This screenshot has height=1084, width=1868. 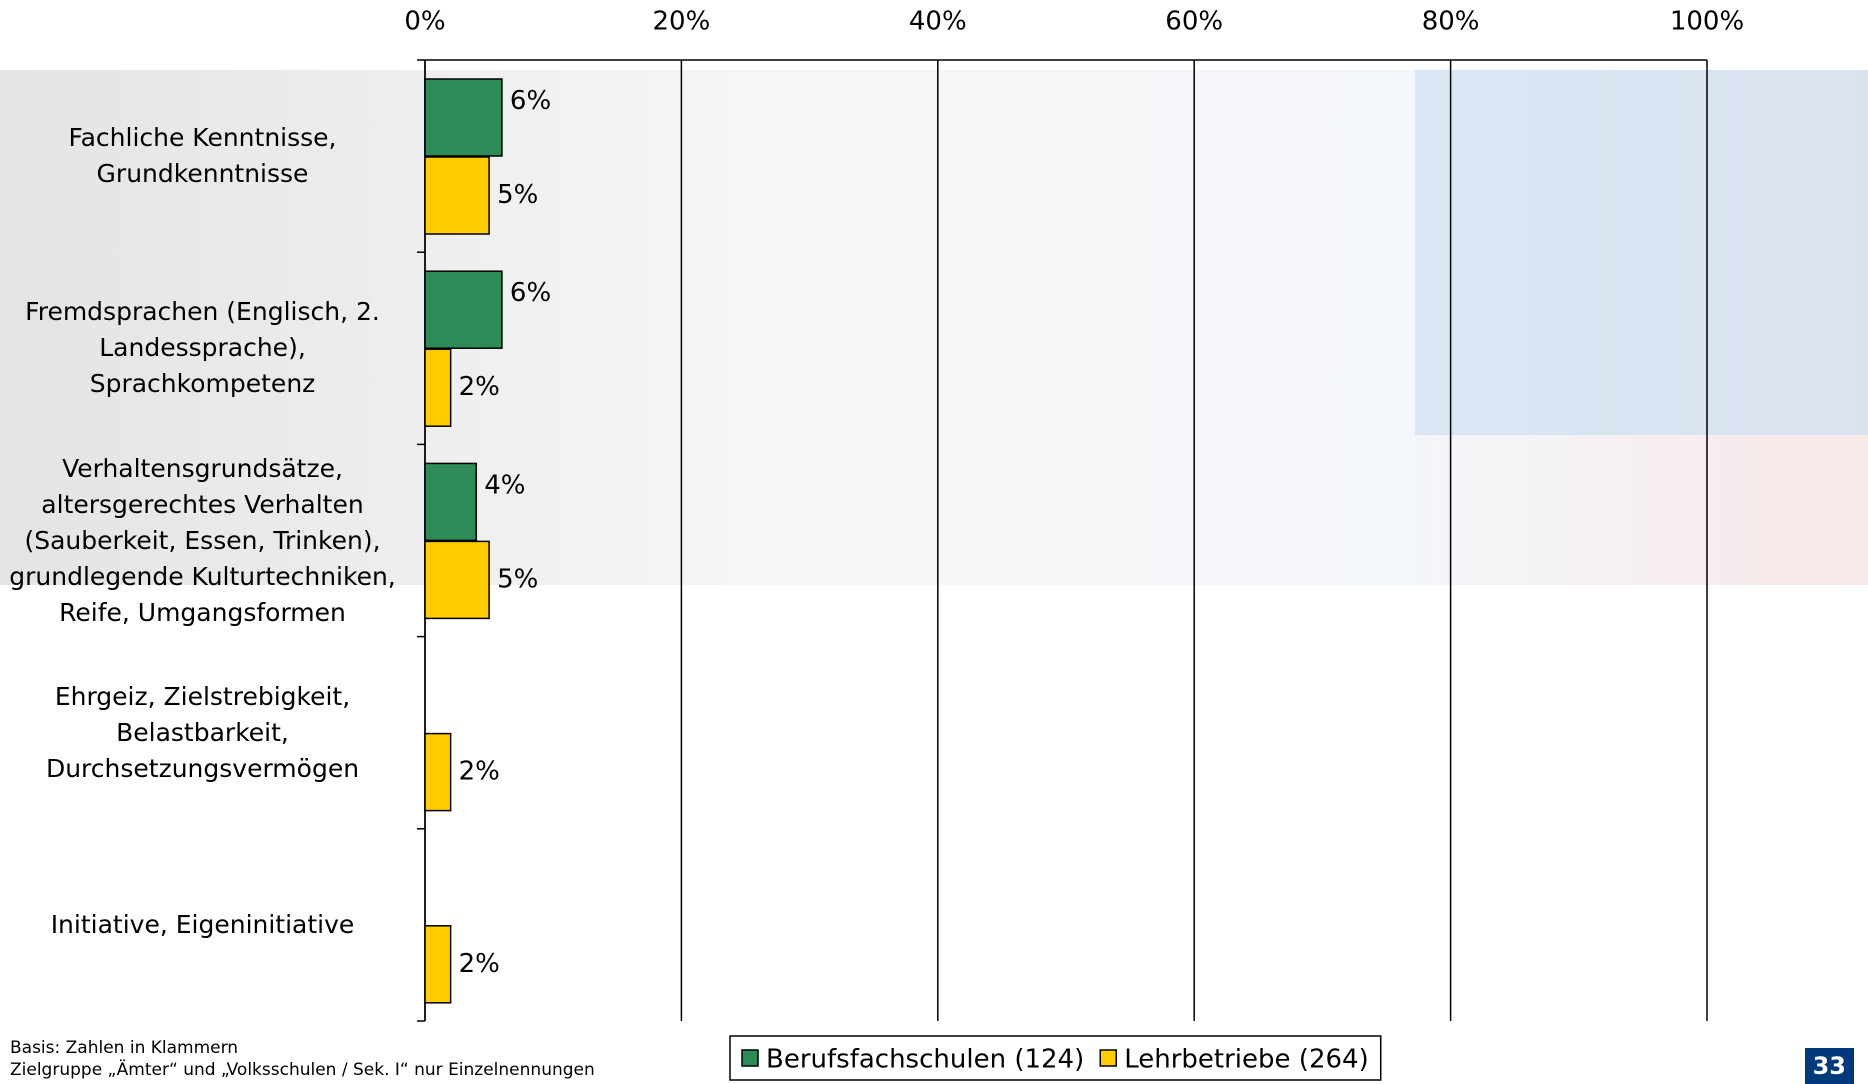 I want to click on legend-box, so click(x=1055, y=1058).